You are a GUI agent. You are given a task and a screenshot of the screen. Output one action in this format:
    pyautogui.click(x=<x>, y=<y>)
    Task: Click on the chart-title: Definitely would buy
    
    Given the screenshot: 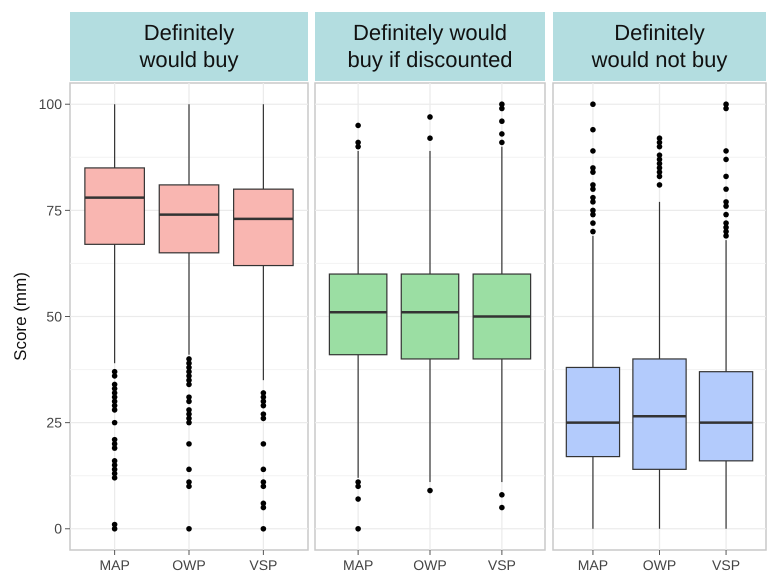 What is the action you would take?
    pyautogui.click(x=188, y=46)
    